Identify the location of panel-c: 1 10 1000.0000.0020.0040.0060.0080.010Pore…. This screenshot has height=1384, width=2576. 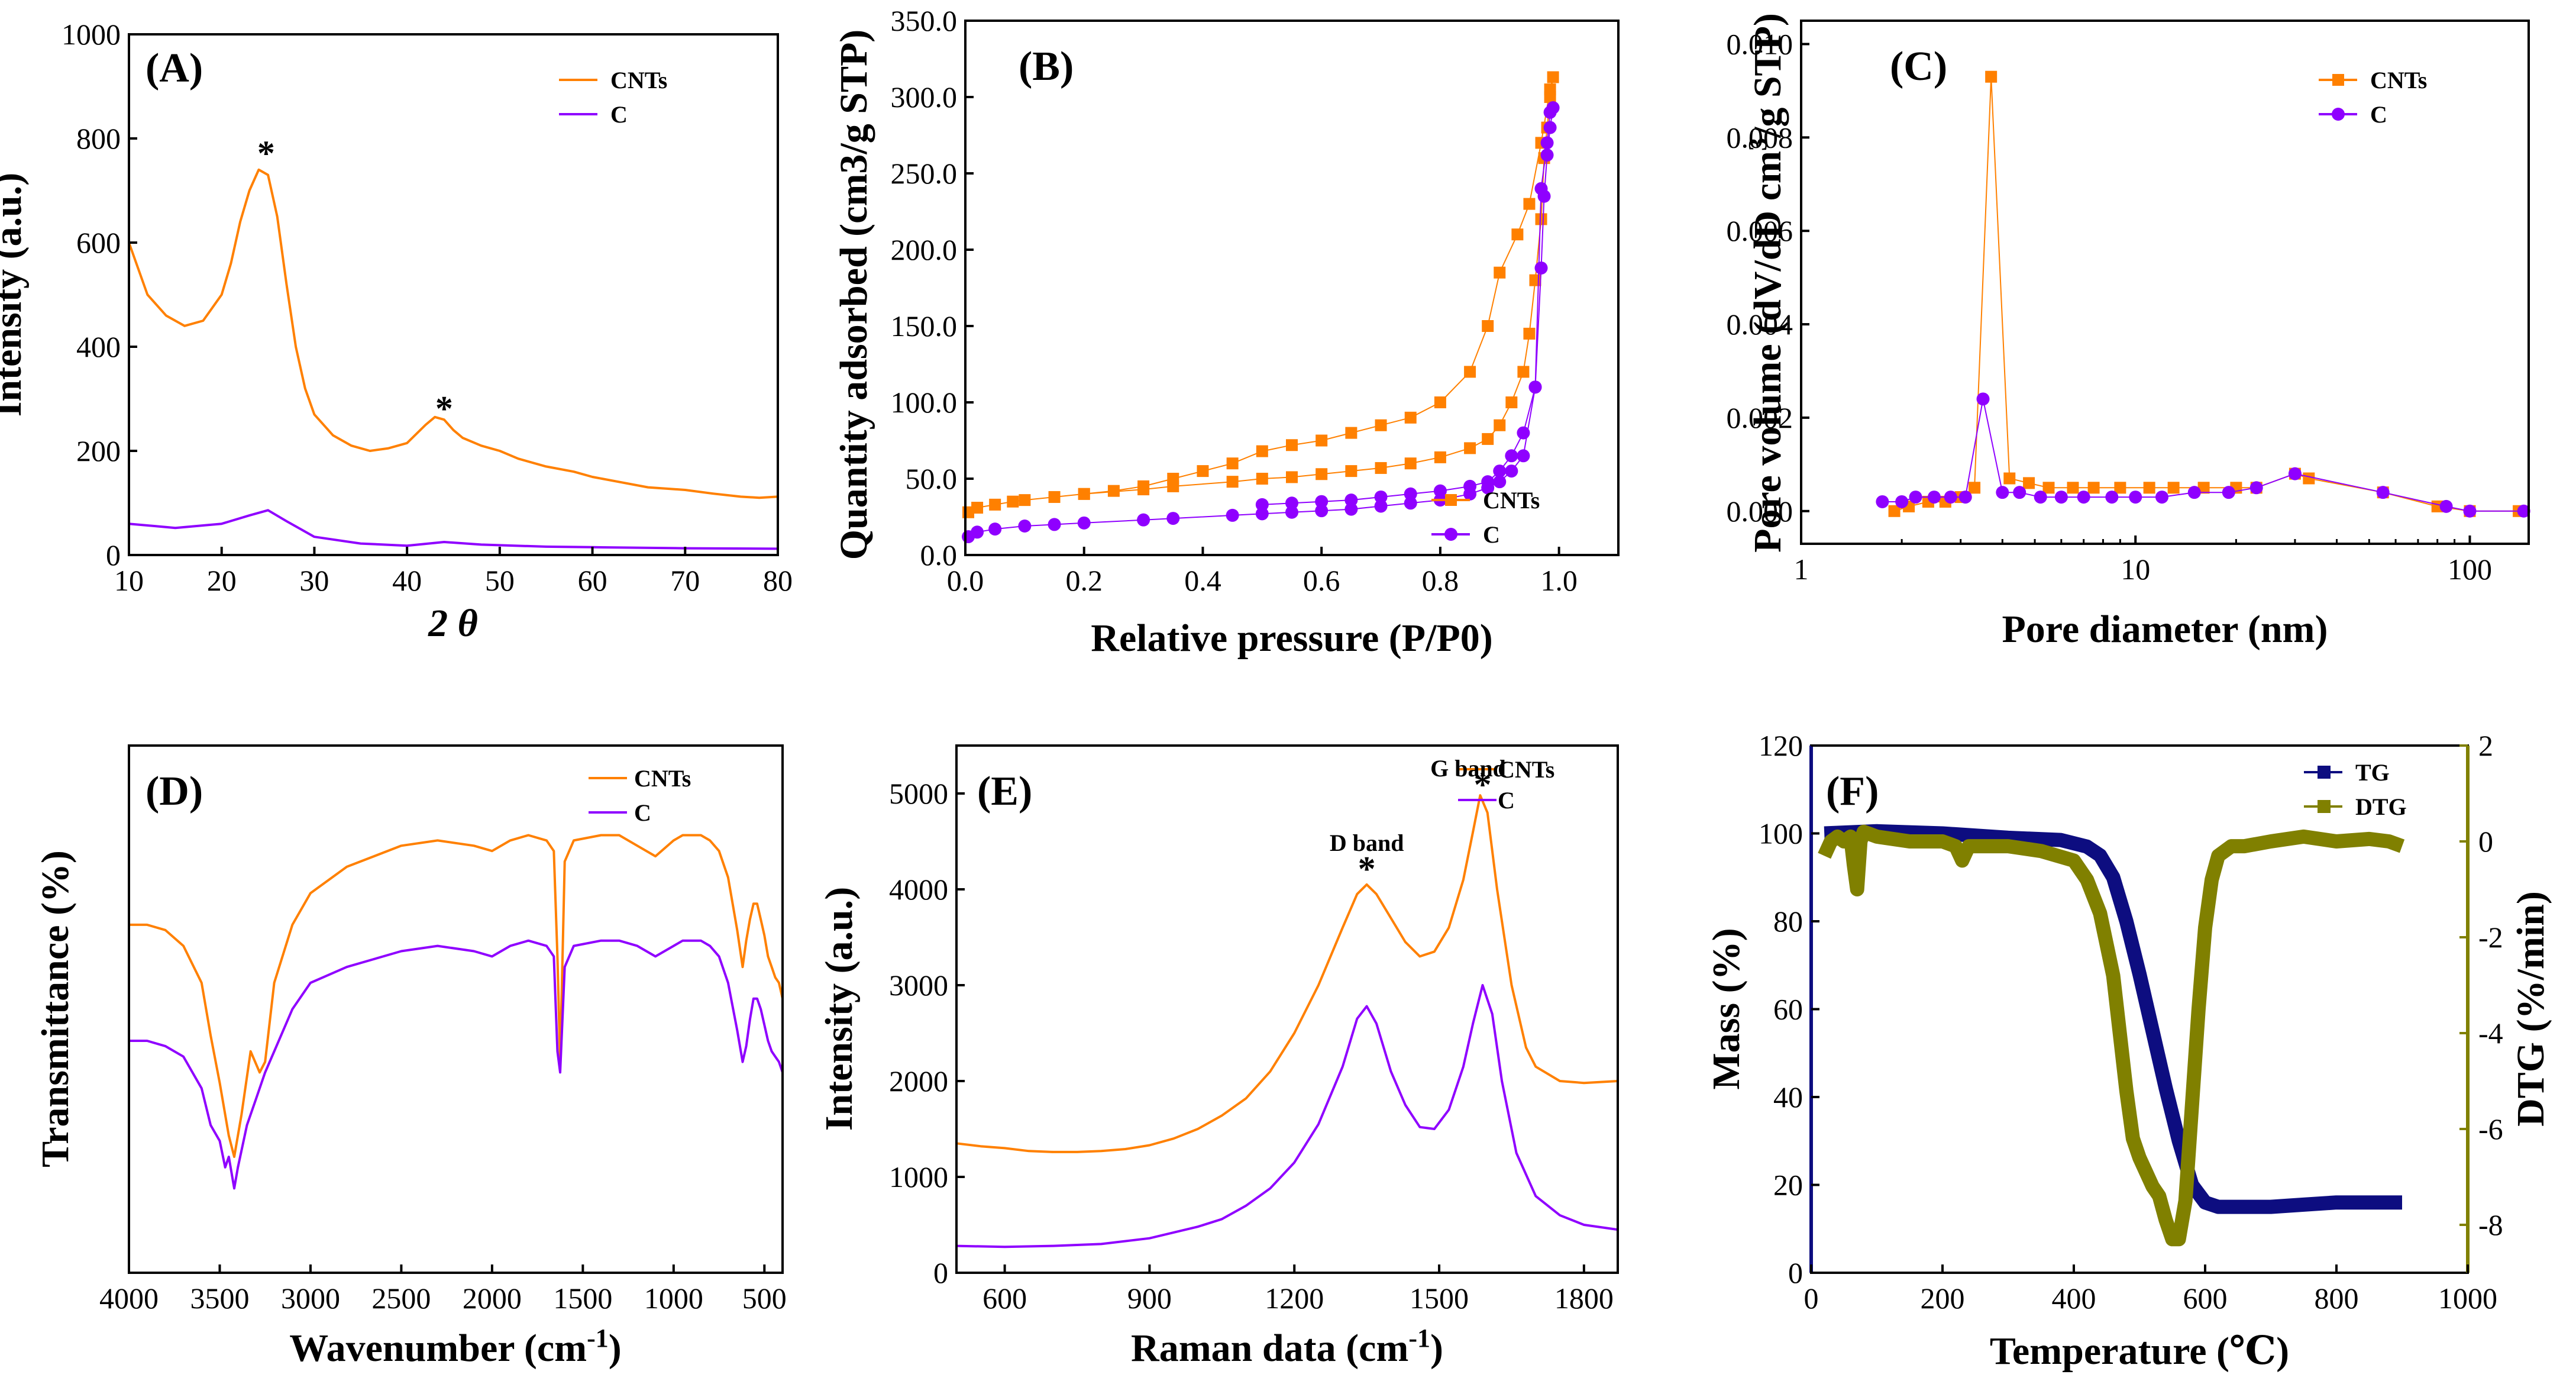
(2128, 332).